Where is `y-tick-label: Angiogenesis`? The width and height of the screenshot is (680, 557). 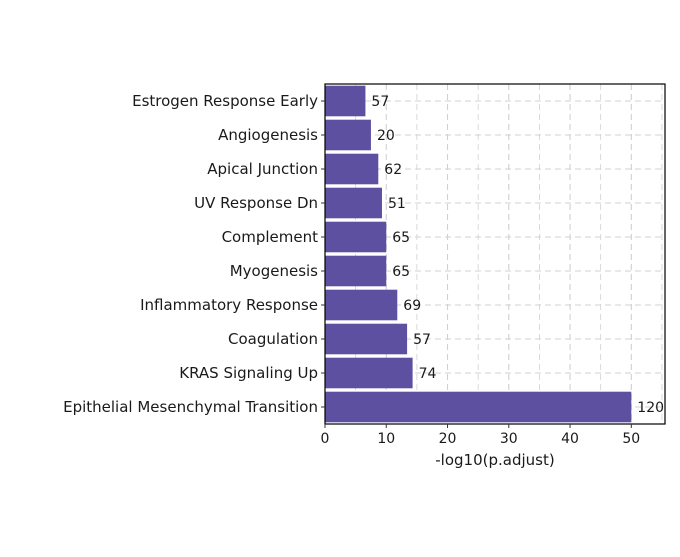
y-tick-label: Angiogenesis is located at coordinates (268, 135).